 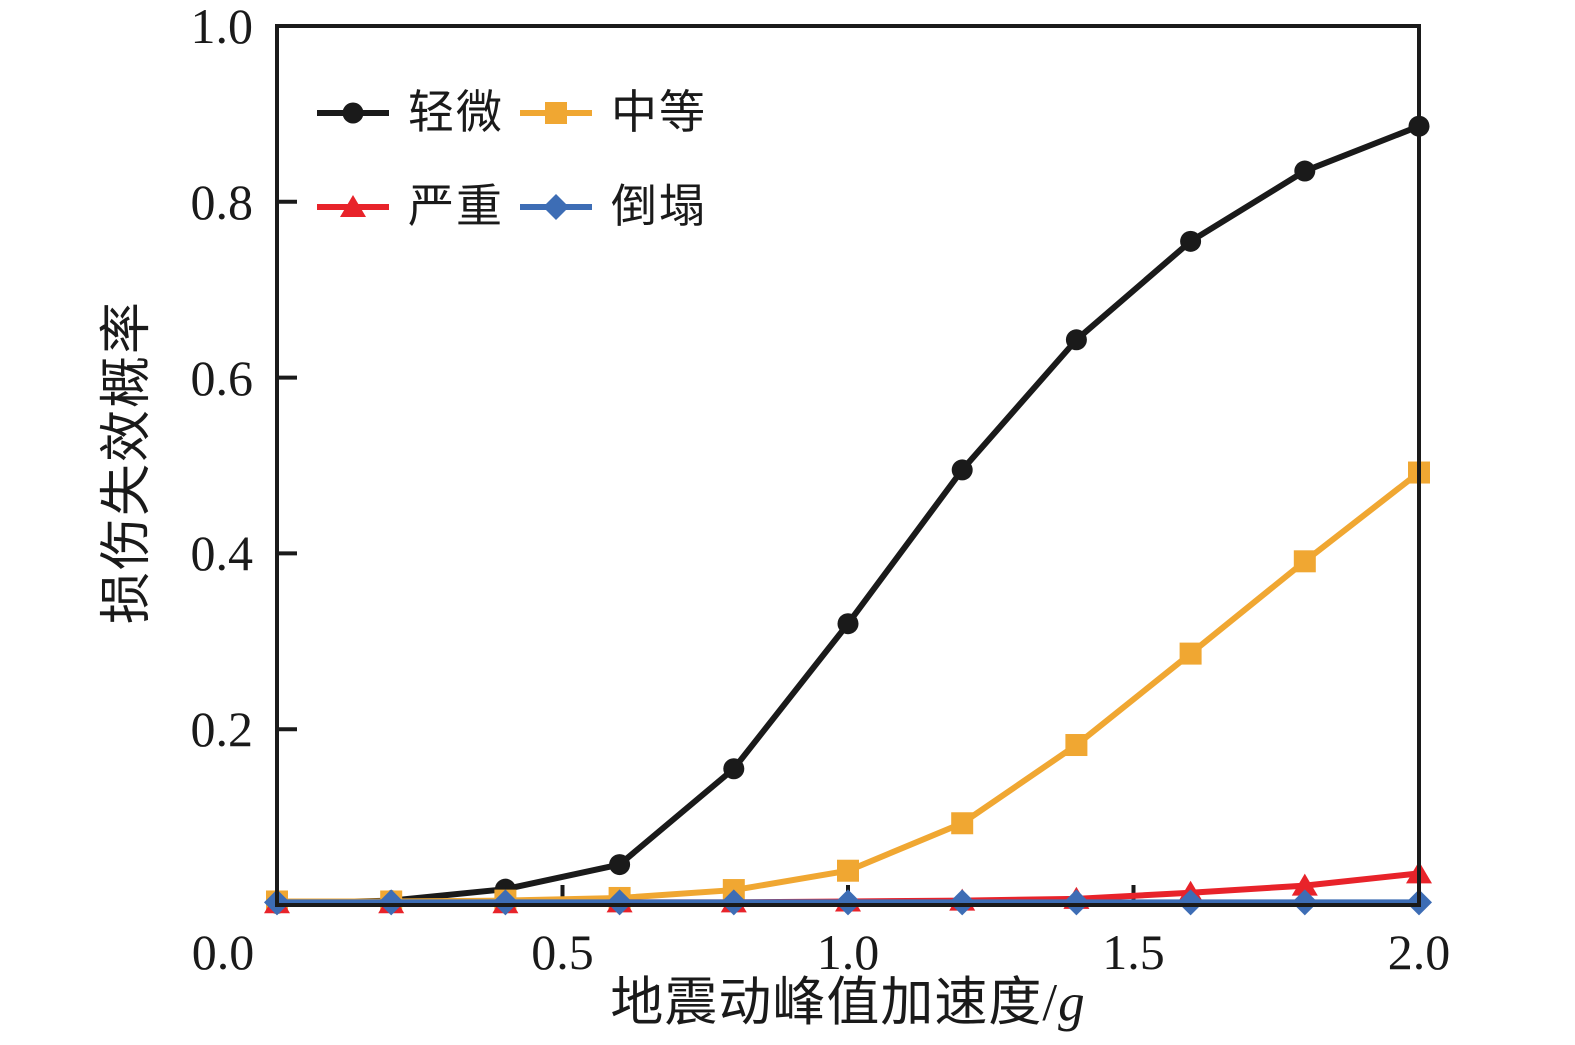 What do you see at coordinates (512, 160) in the screenshot?
I see `legend: 轻微 中等 严重 倒塌` at bounding box center [512, 160].